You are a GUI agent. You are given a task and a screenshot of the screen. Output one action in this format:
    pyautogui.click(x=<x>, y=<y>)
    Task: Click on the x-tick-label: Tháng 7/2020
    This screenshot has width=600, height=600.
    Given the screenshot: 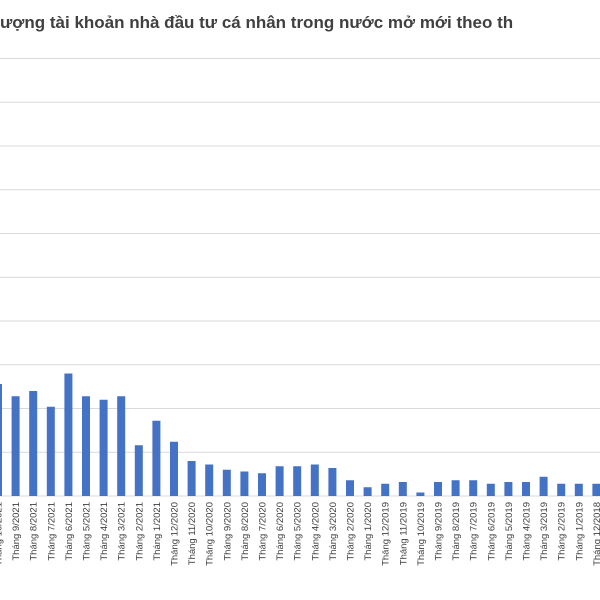 What is the action you would take?
    pyautogui.click(x=263, y=531)
    